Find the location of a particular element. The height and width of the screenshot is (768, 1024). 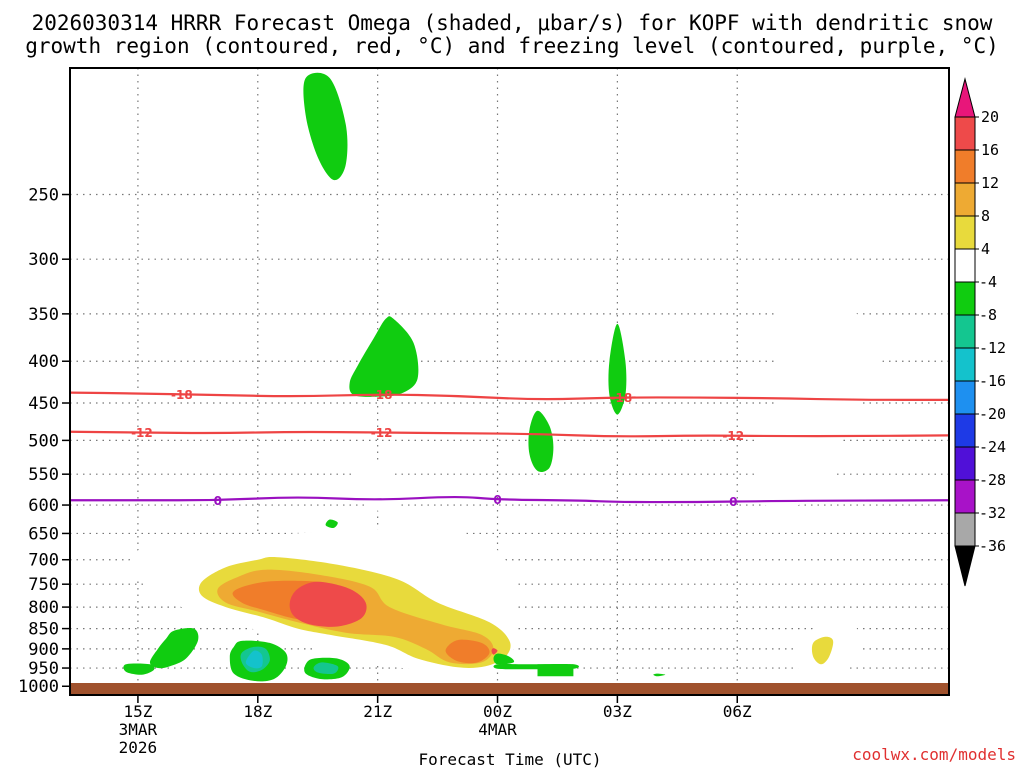

y-tick-label-800: 800 is located at coordinates (43, 608).